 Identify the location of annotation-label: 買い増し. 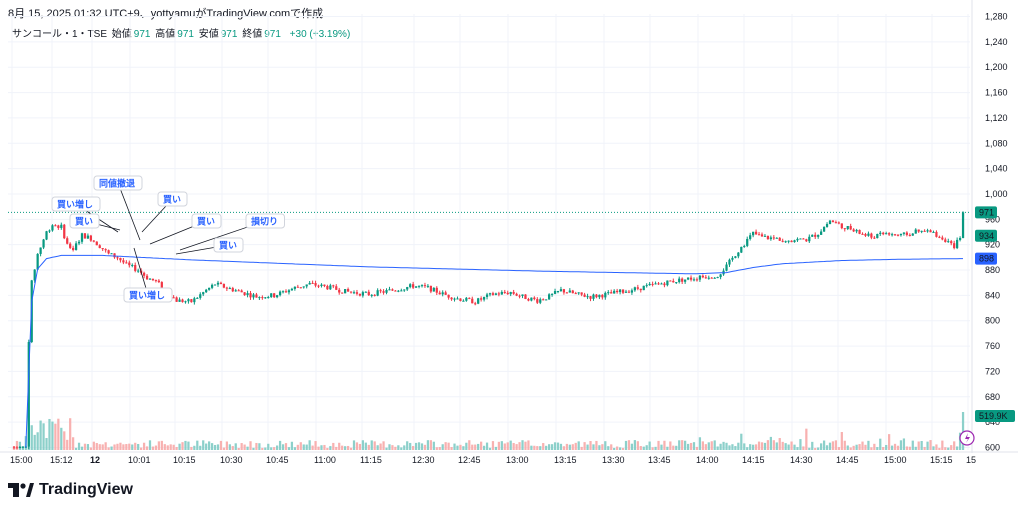
(147, 295).